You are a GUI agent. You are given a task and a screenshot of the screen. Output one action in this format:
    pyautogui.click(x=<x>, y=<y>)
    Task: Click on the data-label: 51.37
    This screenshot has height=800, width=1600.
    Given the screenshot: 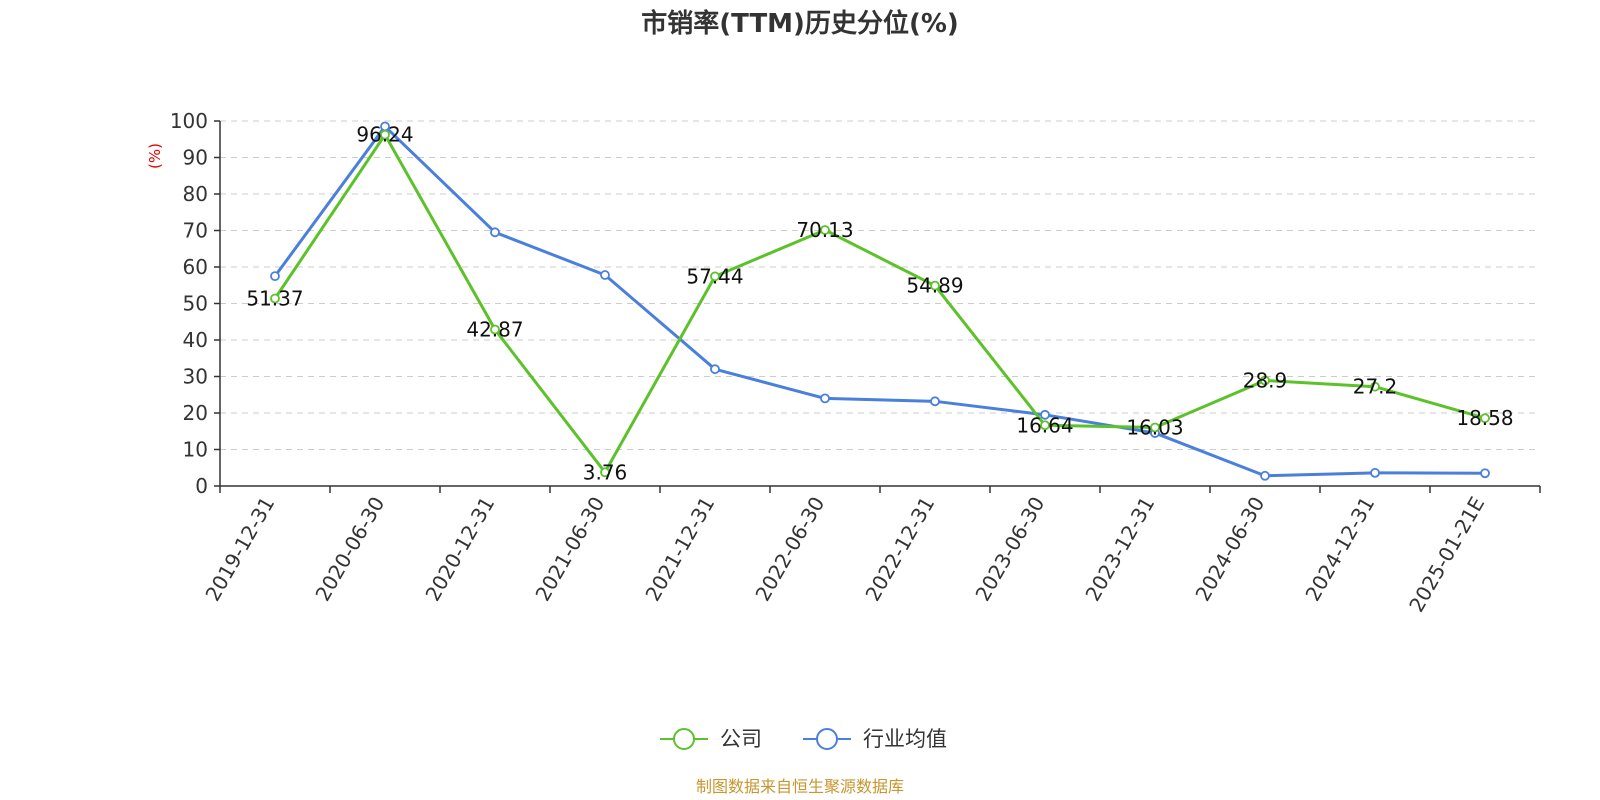 What is the action you would take?
    pyautogui.click(x=274, y=298)
    